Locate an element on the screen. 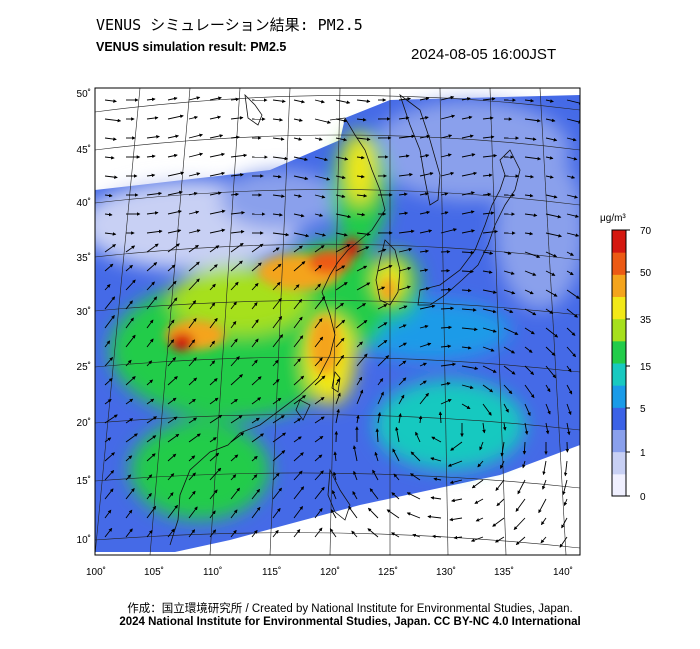 The image size is (700, 649). lon-label: 135˚ is located at coordinates (504, 572).